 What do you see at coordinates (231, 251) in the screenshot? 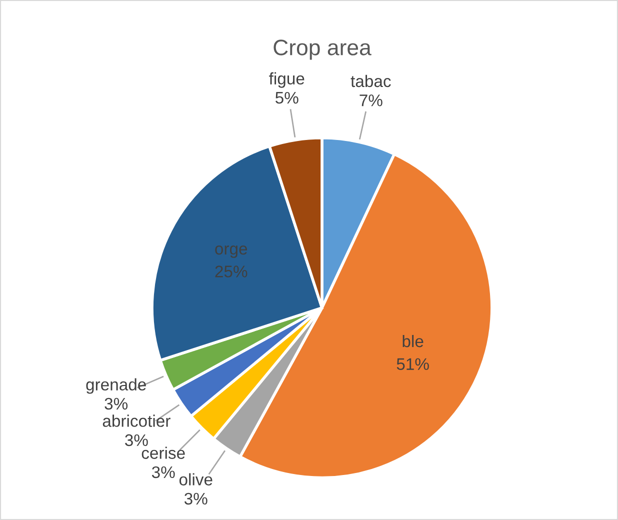
I see `slice-label: orge` at bounding box center [231, 251].